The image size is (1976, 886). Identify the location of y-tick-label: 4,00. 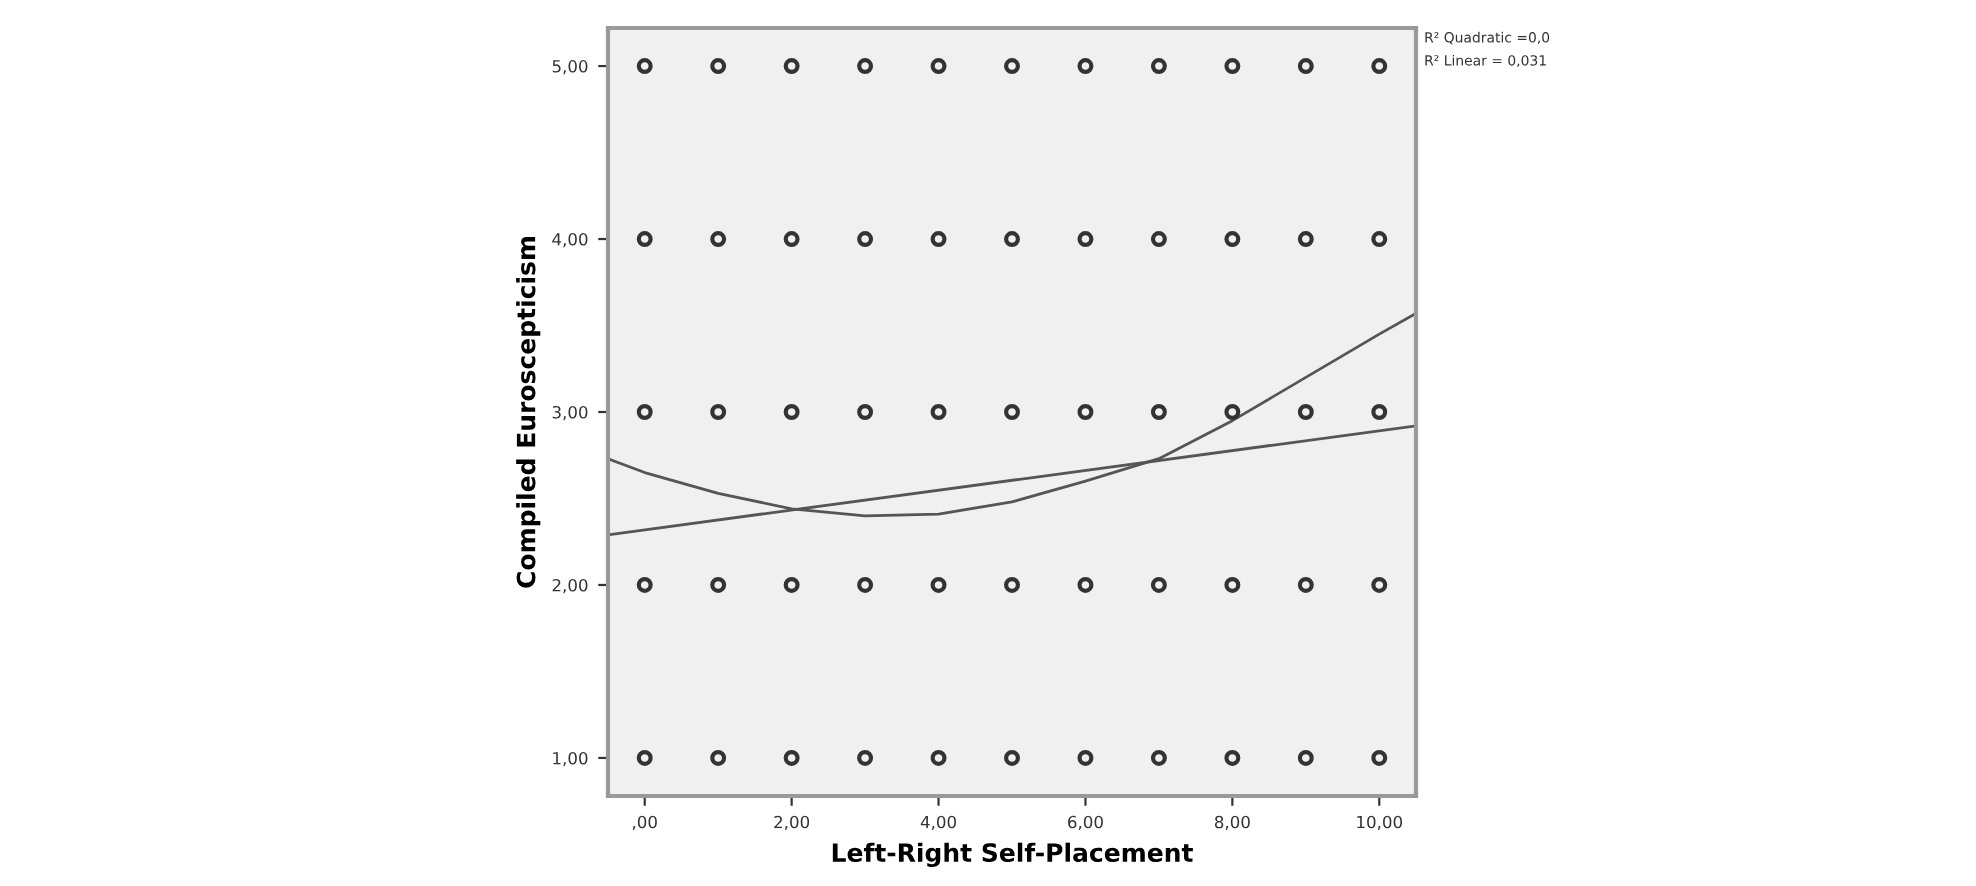
(570, 240).